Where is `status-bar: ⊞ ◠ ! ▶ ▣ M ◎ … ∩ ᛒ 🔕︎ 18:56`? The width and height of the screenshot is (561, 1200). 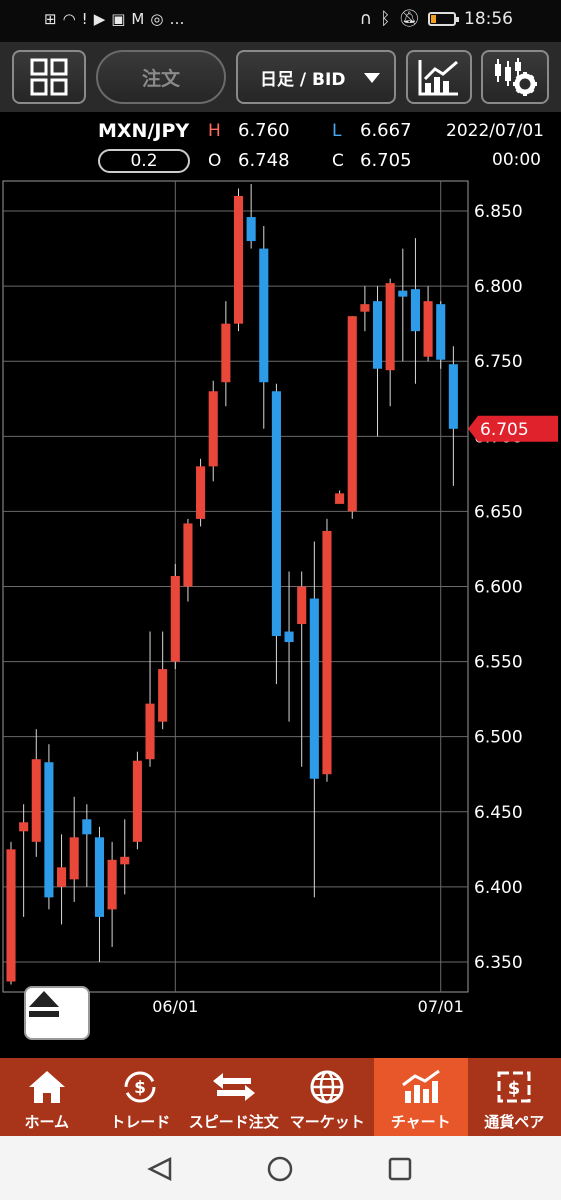
status-bar: ⊞ ◠ ! ▶ ▣ M ◎ … ∩ ᛒ 🔕︎ 18:56 is located at coordinates (280, 21).